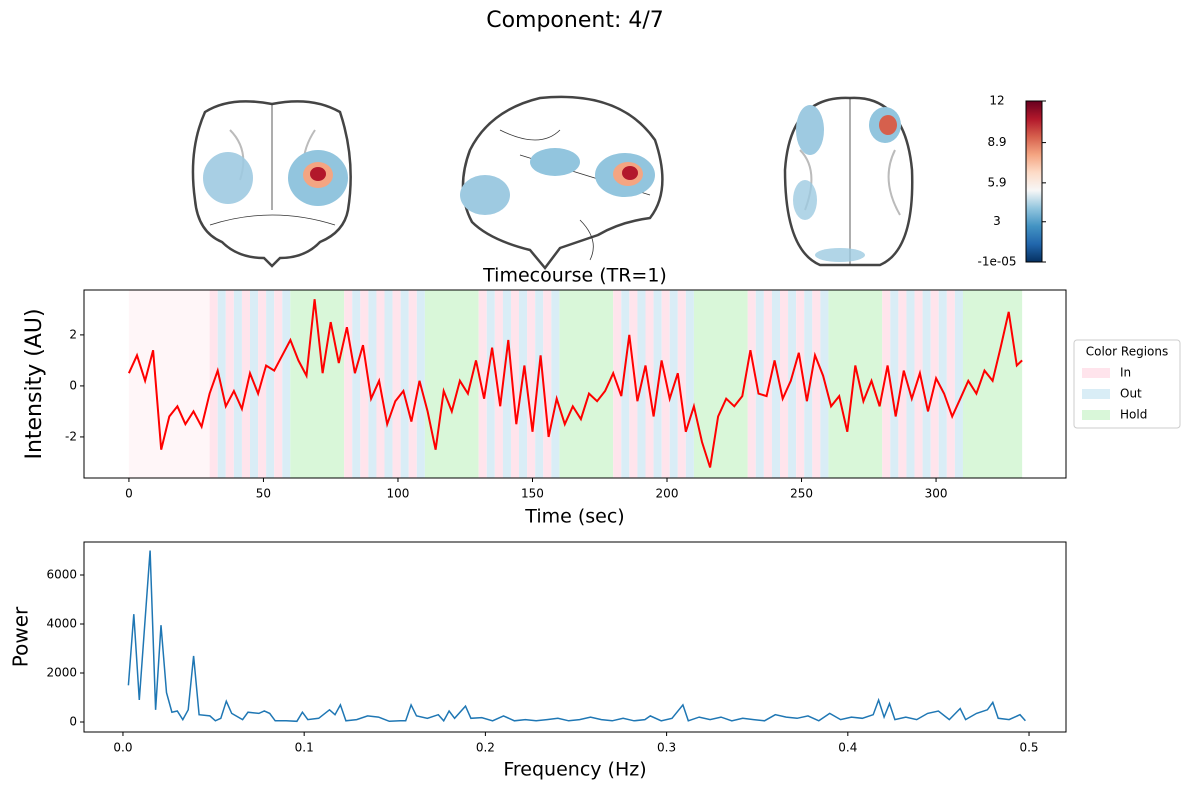  Describe the element at coordinates (996, 142) in the screenshot. I see `colorbar-tick-label: 8.9` at that location.